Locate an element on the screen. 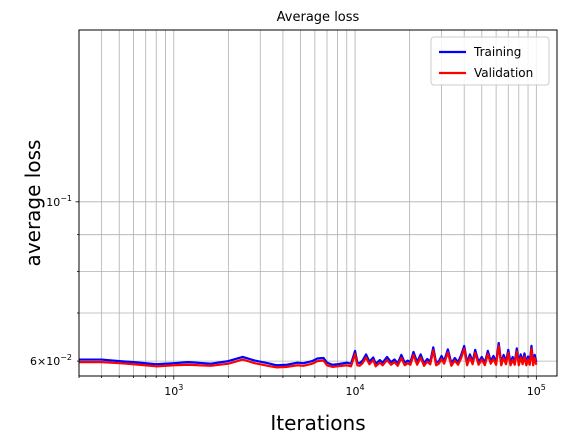  legend-label-validation: Validation is located at coordinates (503, 73).